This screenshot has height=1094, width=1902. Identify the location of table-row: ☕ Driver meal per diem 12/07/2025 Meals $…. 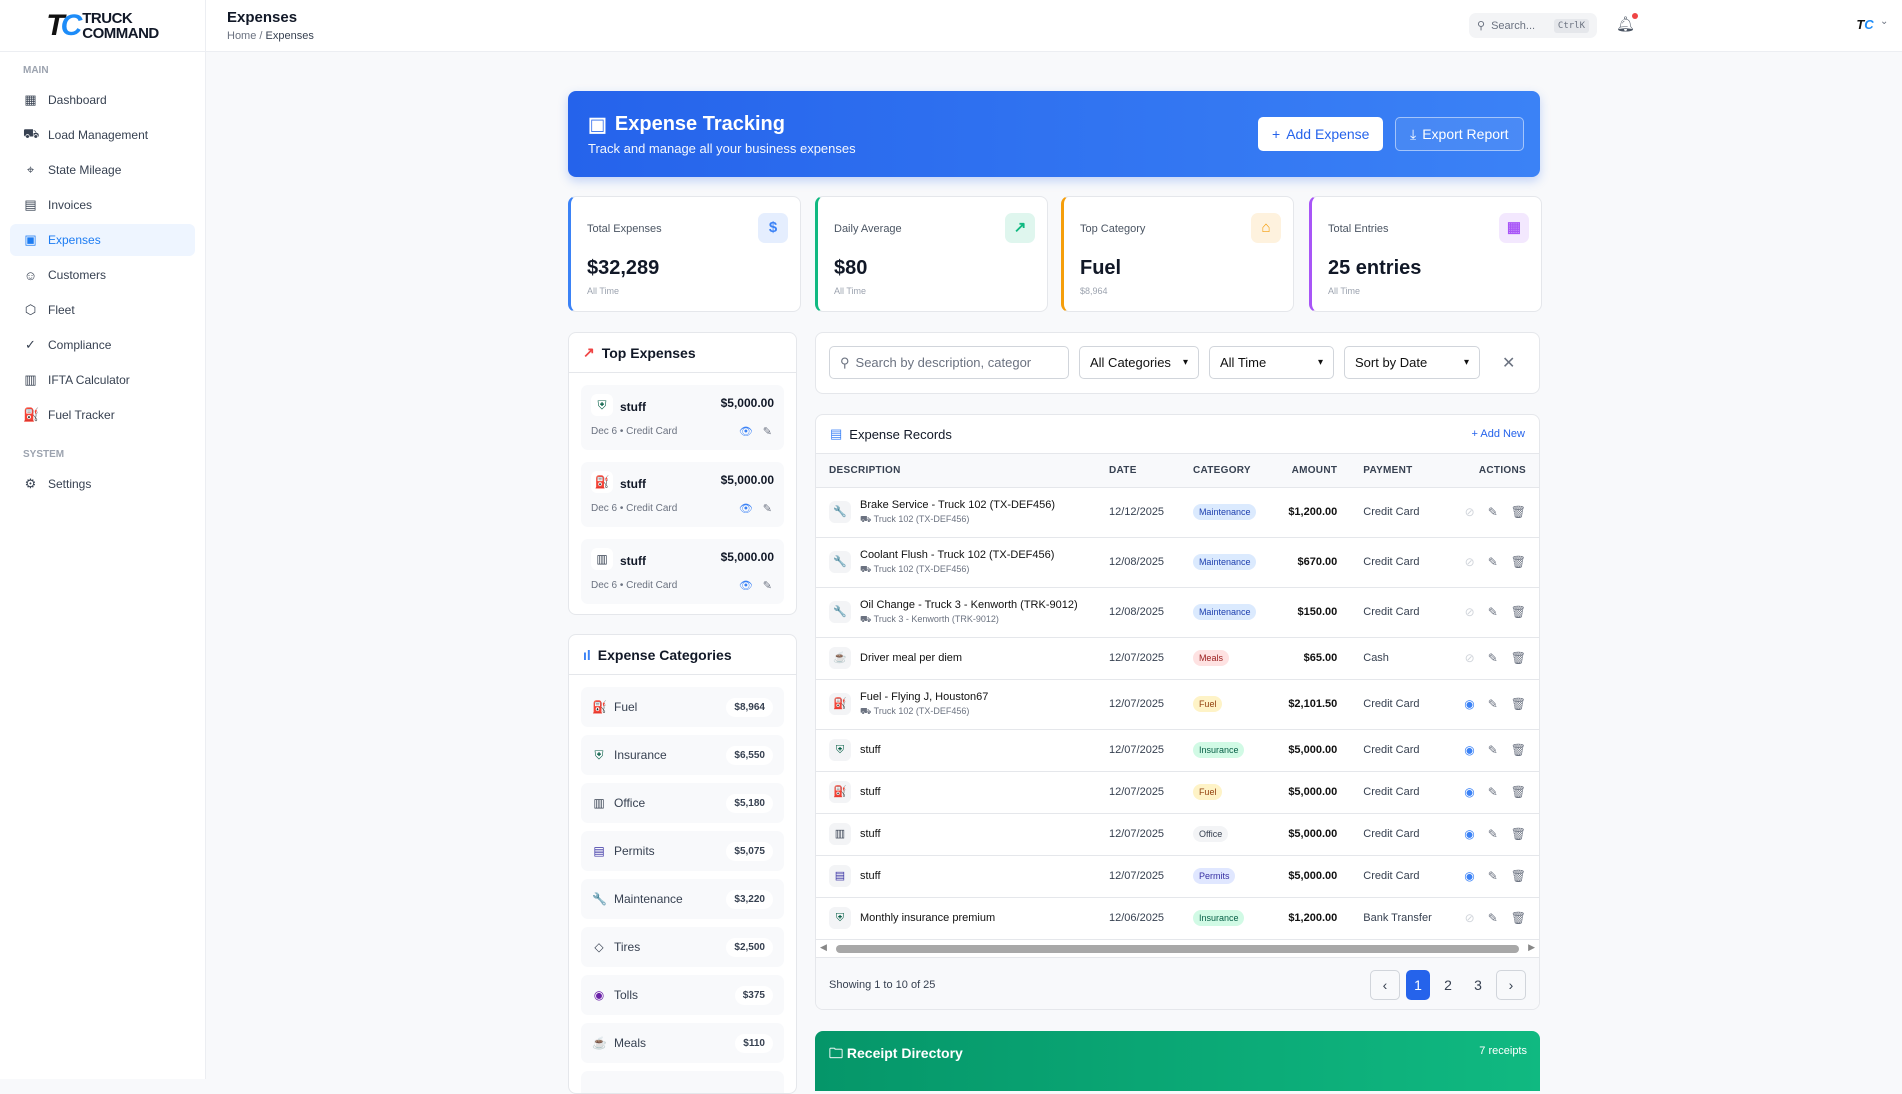
(1177, 658).